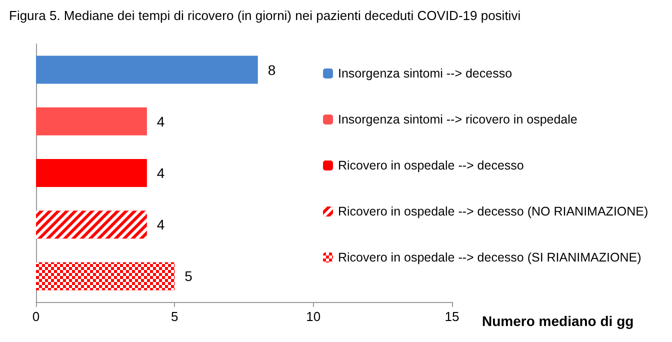 The image size is (672, 342). Describe the element at coordinates (425, 73) in the screenshot. I see `legend-label: Insorgenza sintomi --> decesso` at that location.